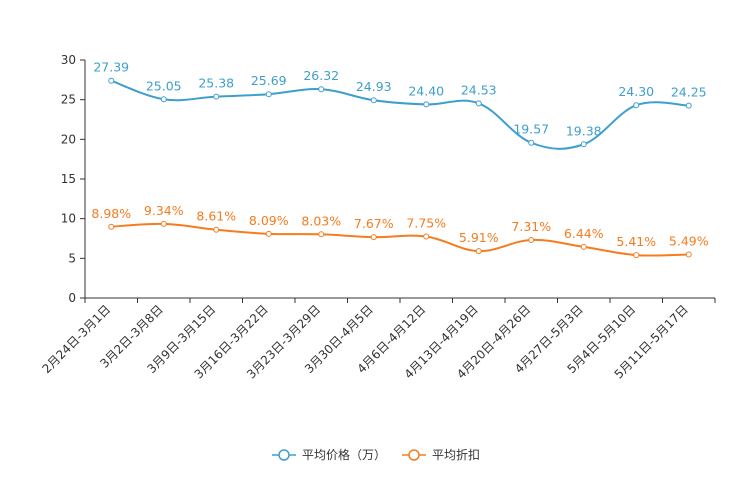 The image size is (744, 496). What do you see at coordinates (636, 91) in the screenshot?
I see `data-label: 24.30` at bounding box center [636, 91].